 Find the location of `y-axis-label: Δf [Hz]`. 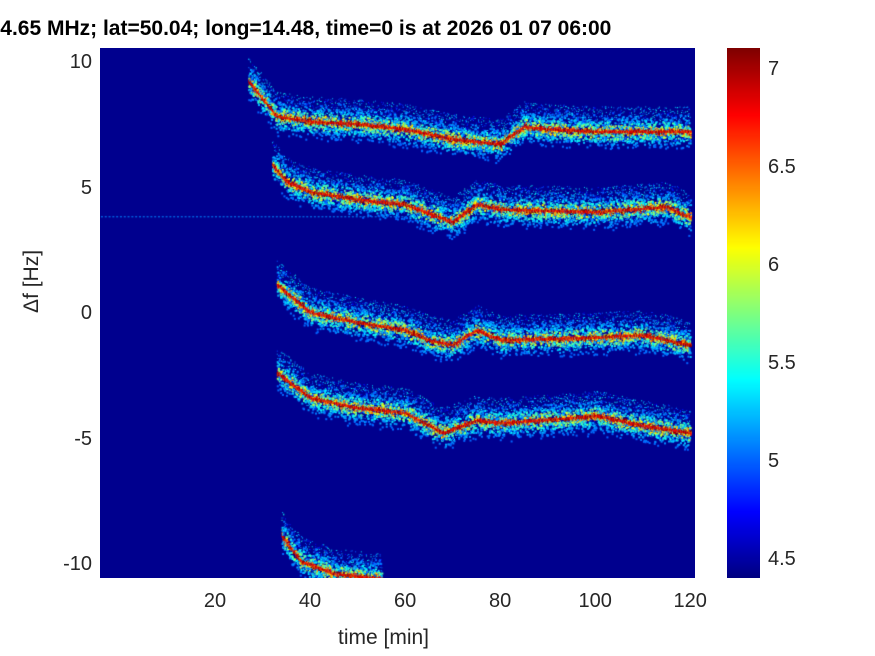

y-axis-label: Δf [Hz] is located at coordinates (31, 281).